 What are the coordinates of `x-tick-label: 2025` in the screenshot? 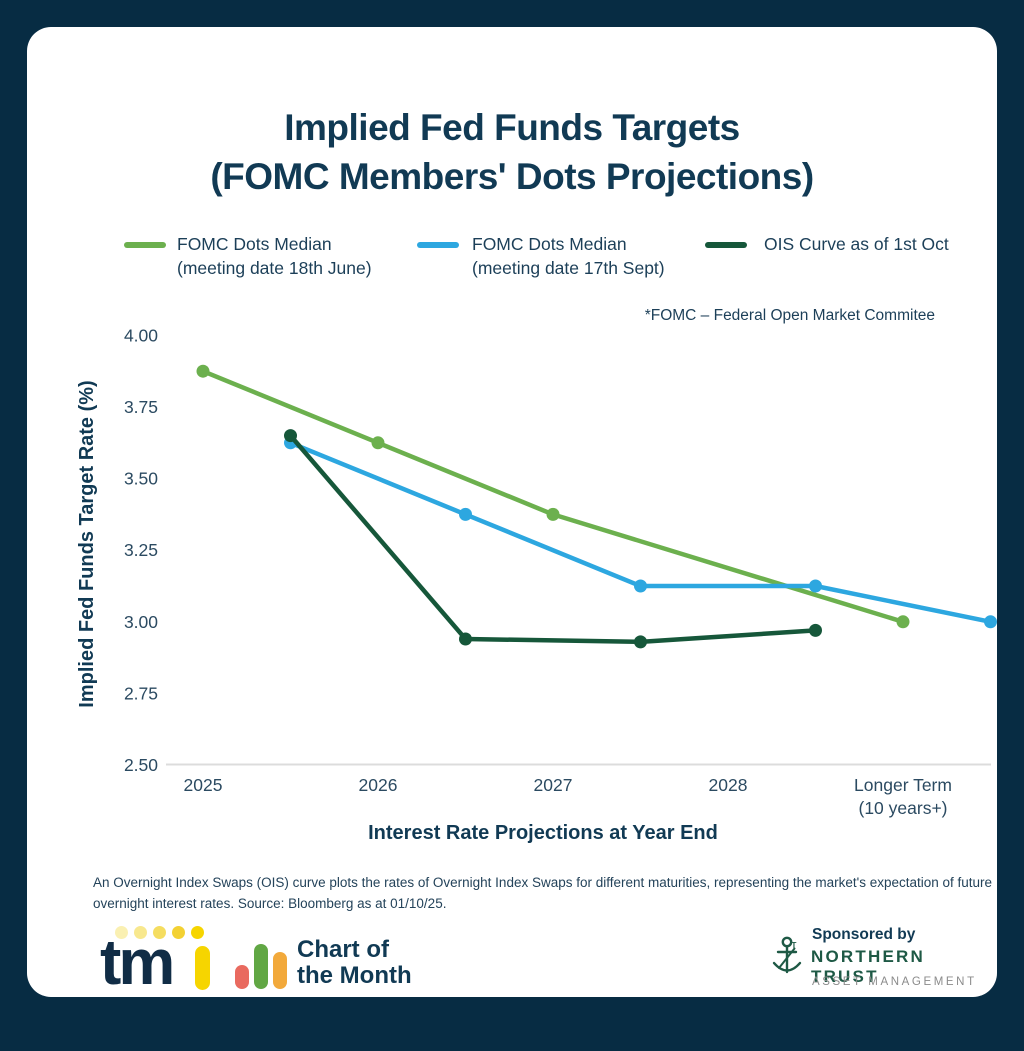 It's located at (203, 785).